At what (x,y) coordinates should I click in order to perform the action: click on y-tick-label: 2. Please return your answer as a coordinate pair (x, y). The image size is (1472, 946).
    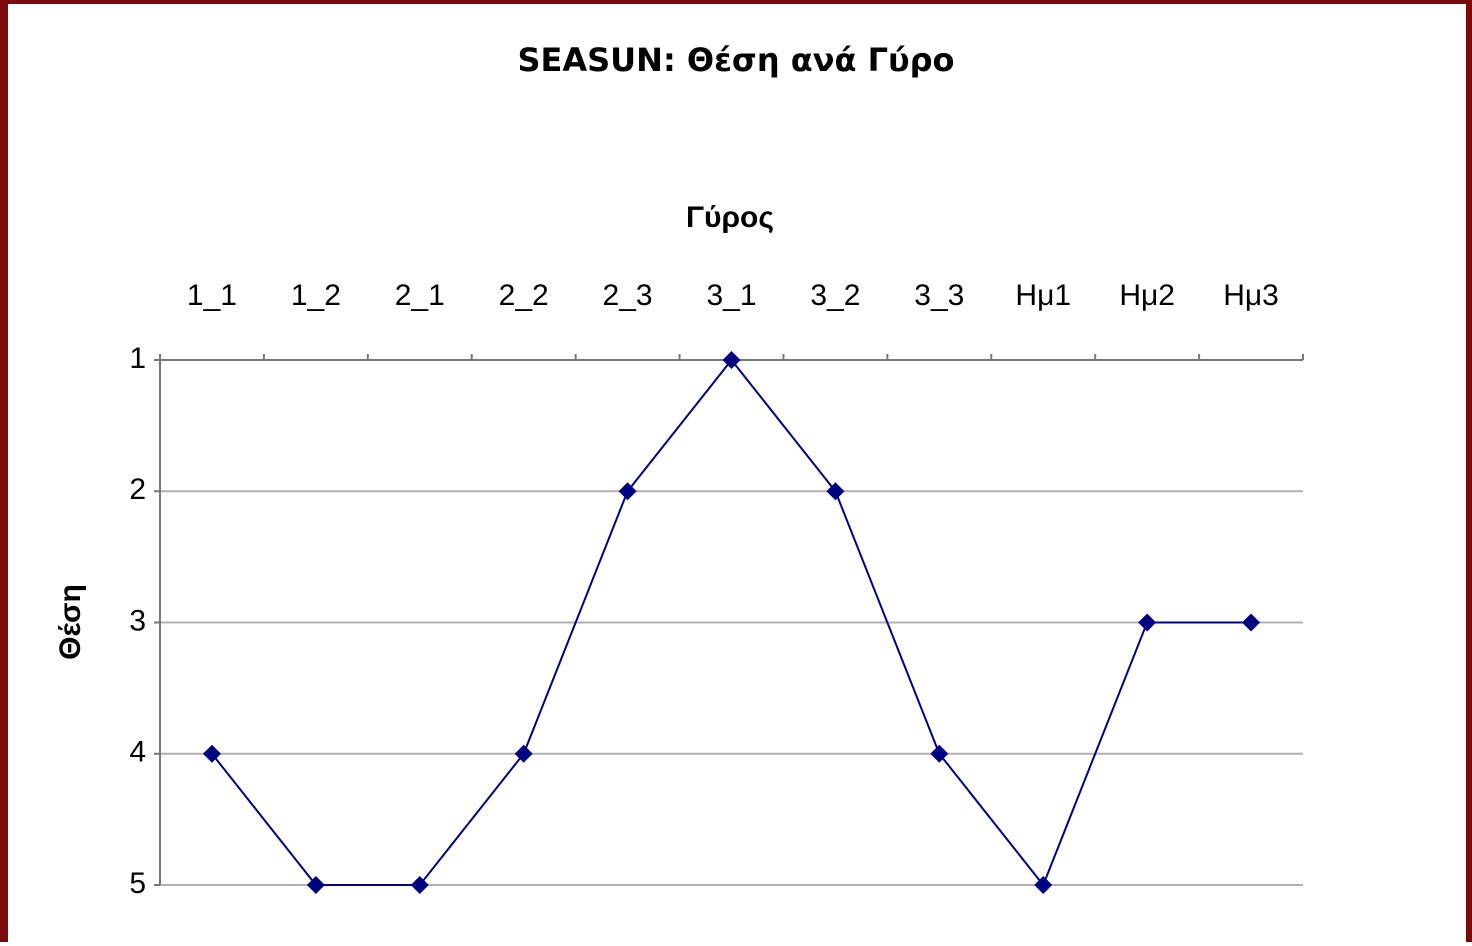
    Looking at the image, I should click on (137, 489).